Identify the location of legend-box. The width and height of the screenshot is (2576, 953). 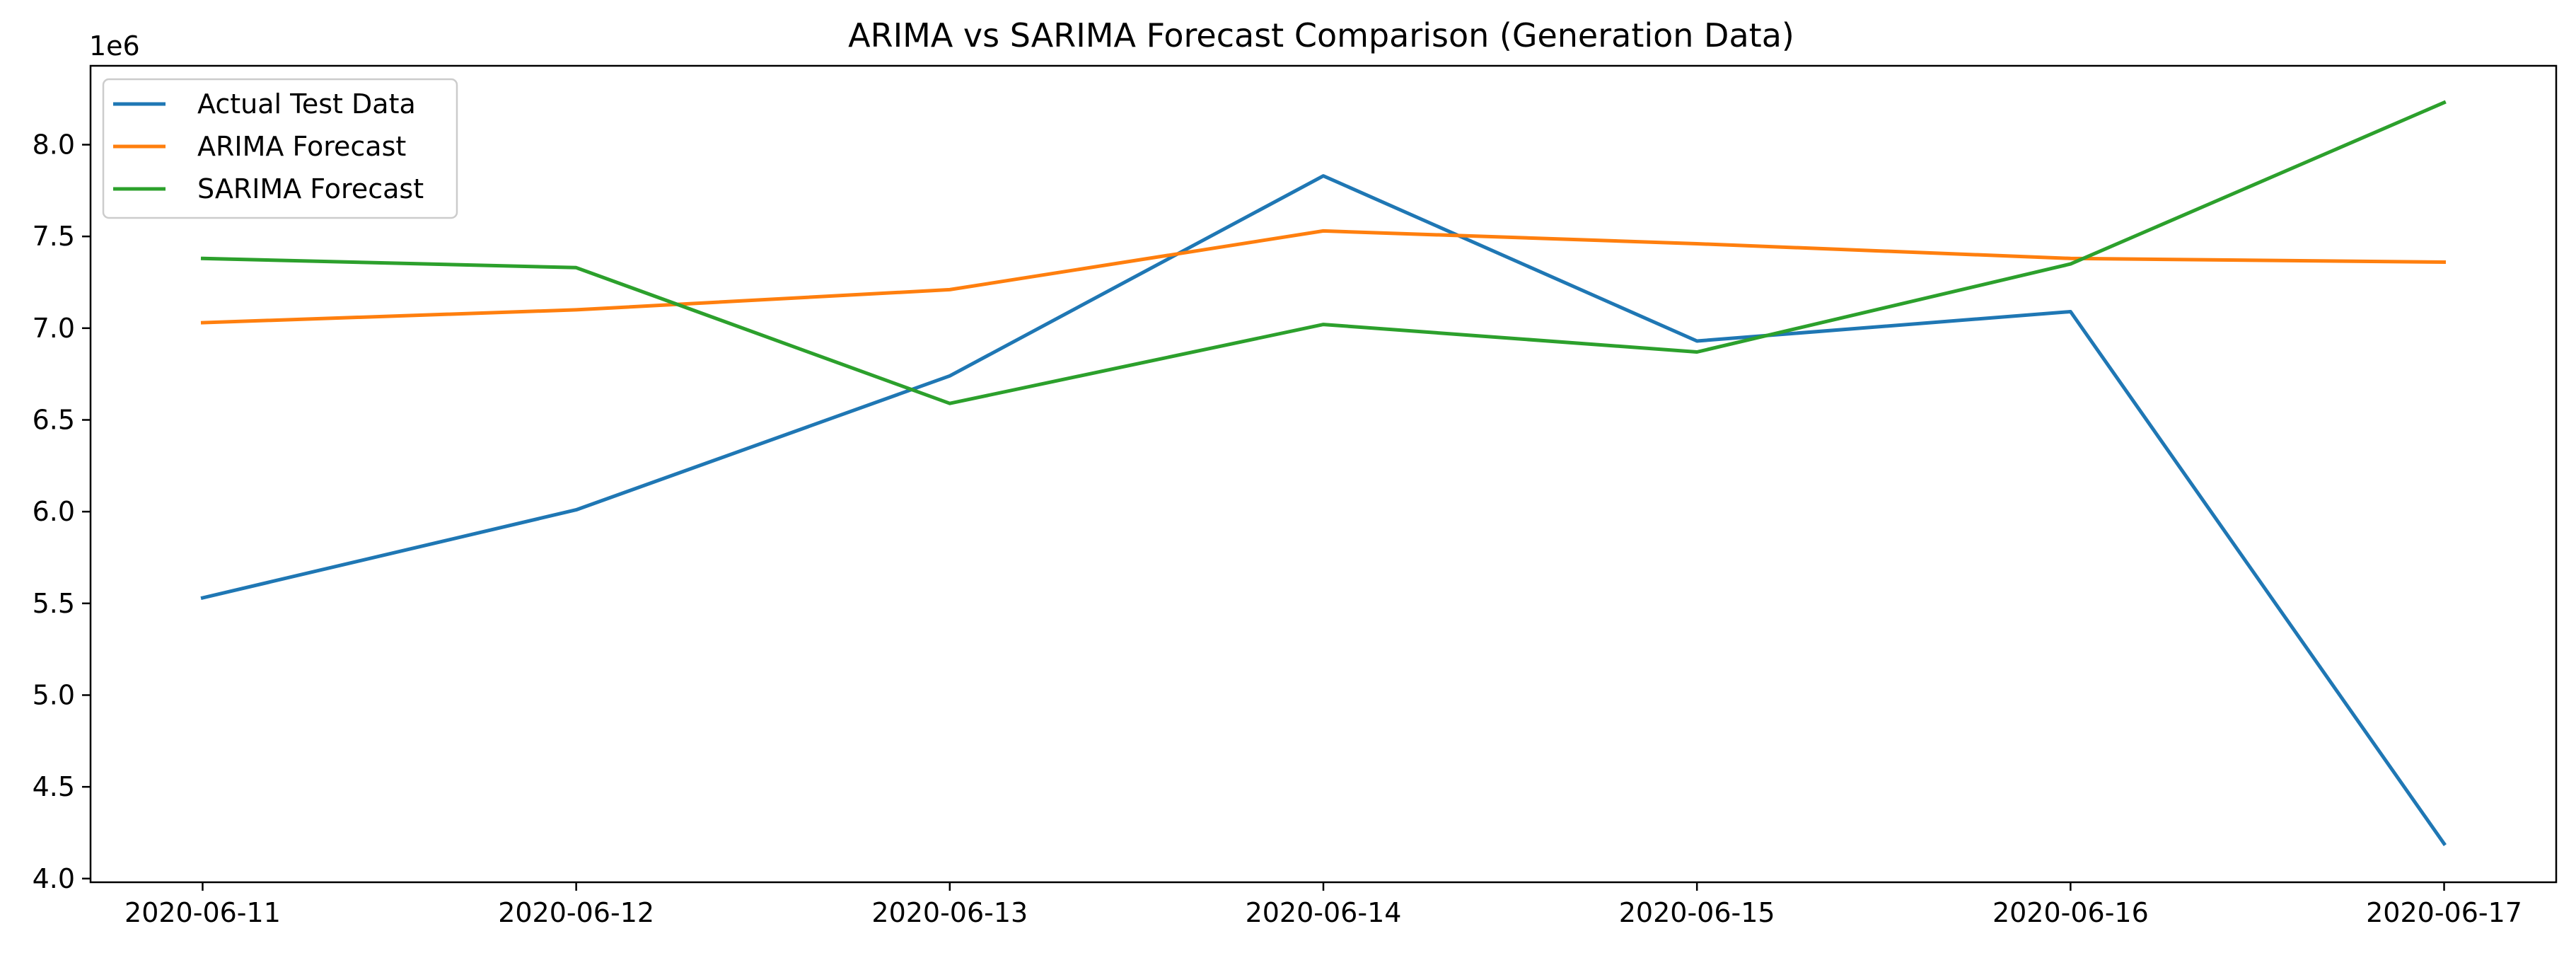
(280, 148).